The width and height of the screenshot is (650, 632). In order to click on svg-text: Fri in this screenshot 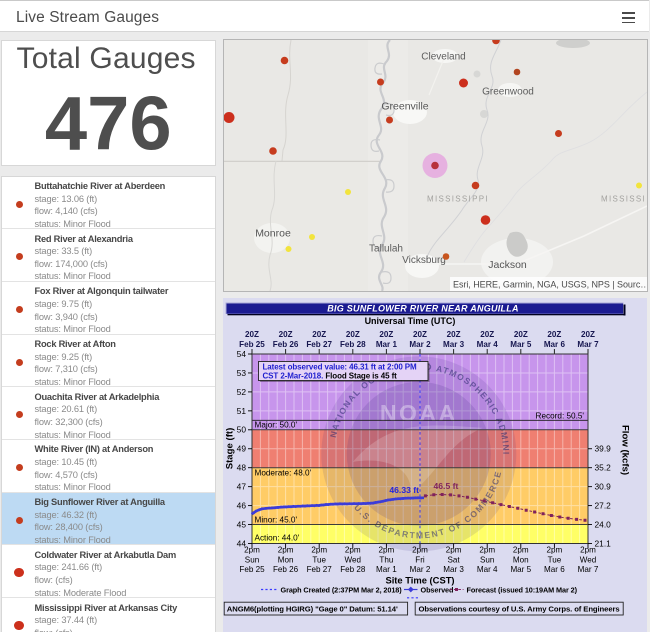, I will do `click(420, 559)`.